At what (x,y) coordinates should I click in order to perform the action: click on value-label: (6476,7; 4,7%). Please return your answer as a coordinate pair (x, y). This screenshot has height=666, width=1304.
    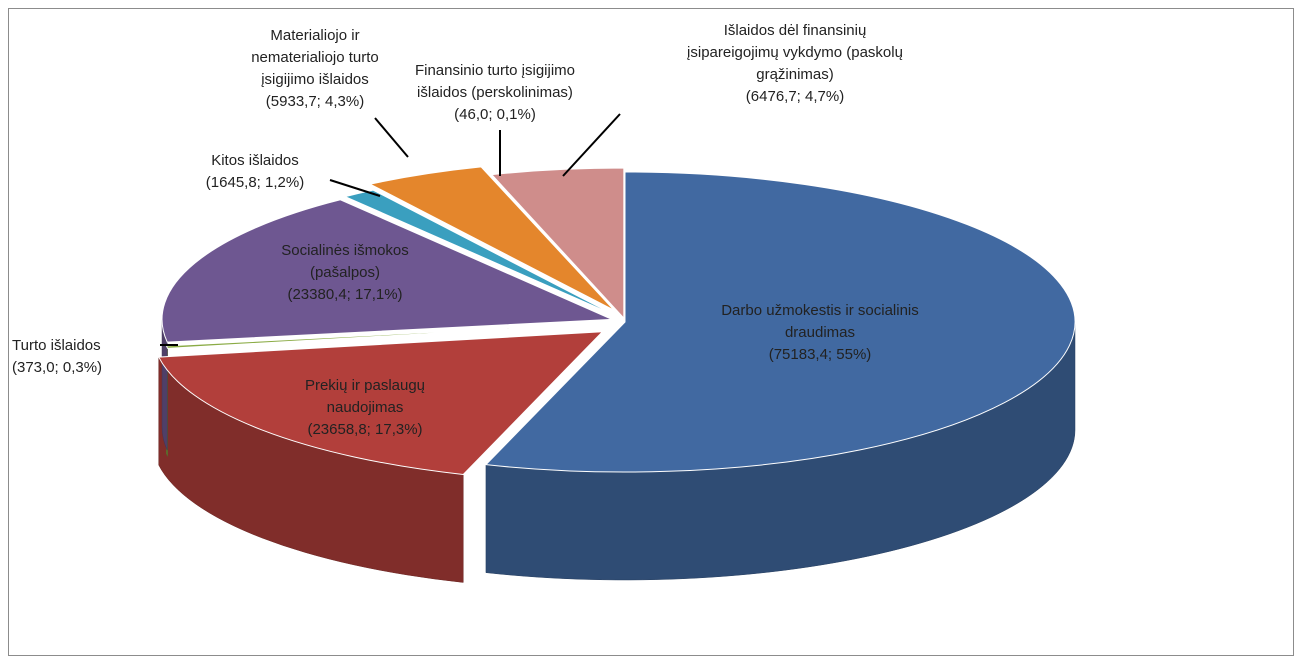
    Looking at the image, I should click on (795, 96).